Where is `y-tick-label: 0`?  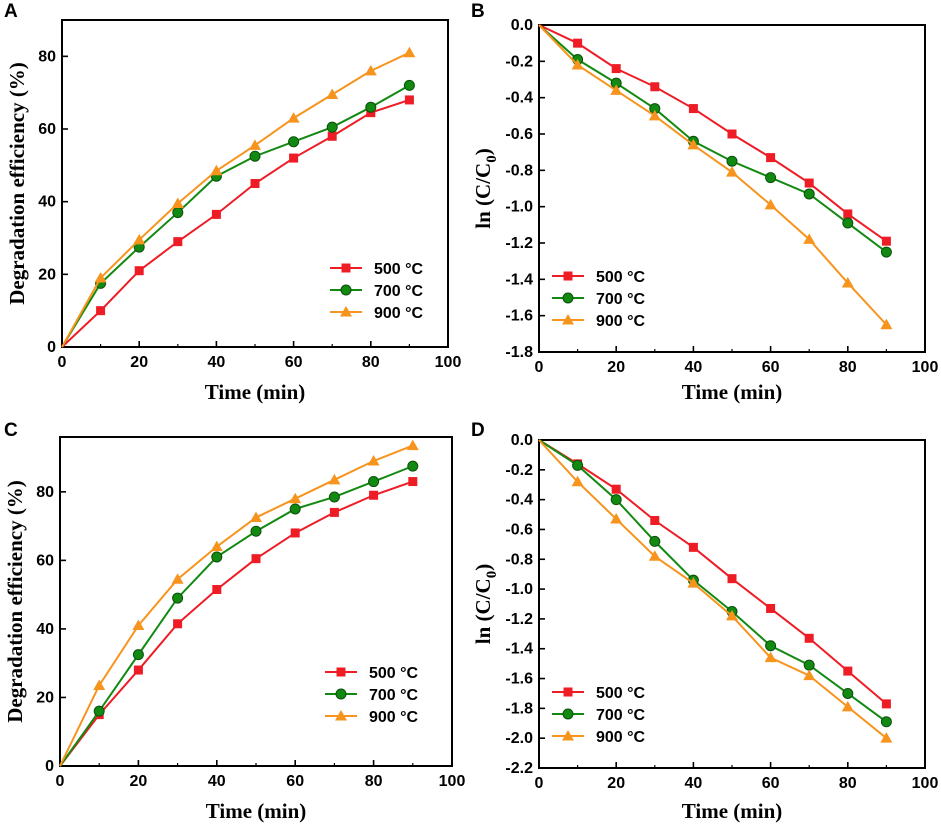 y-tick-label: 0 is located at coordinates (49, 766).